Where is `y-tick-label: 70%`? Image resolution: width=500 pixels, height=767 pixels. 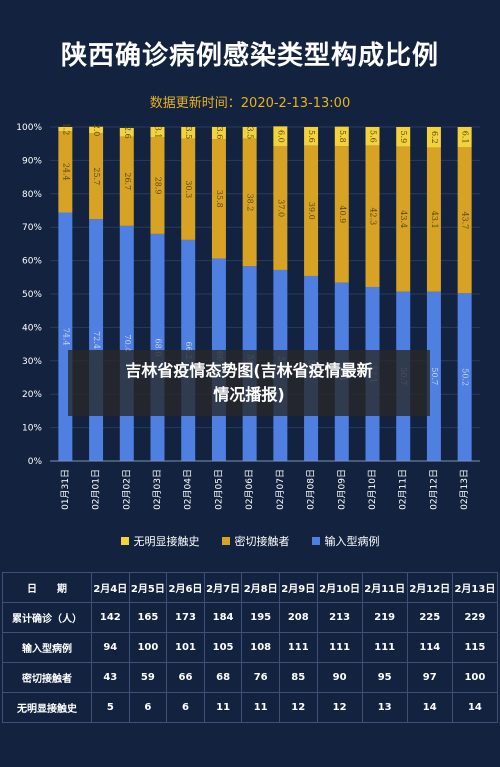 y-tick-label: 70% is located at coordinates (32, 228).